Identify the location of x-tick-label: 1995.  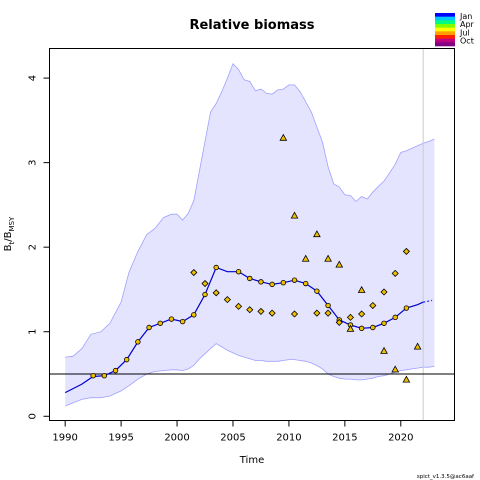
(120, 438).